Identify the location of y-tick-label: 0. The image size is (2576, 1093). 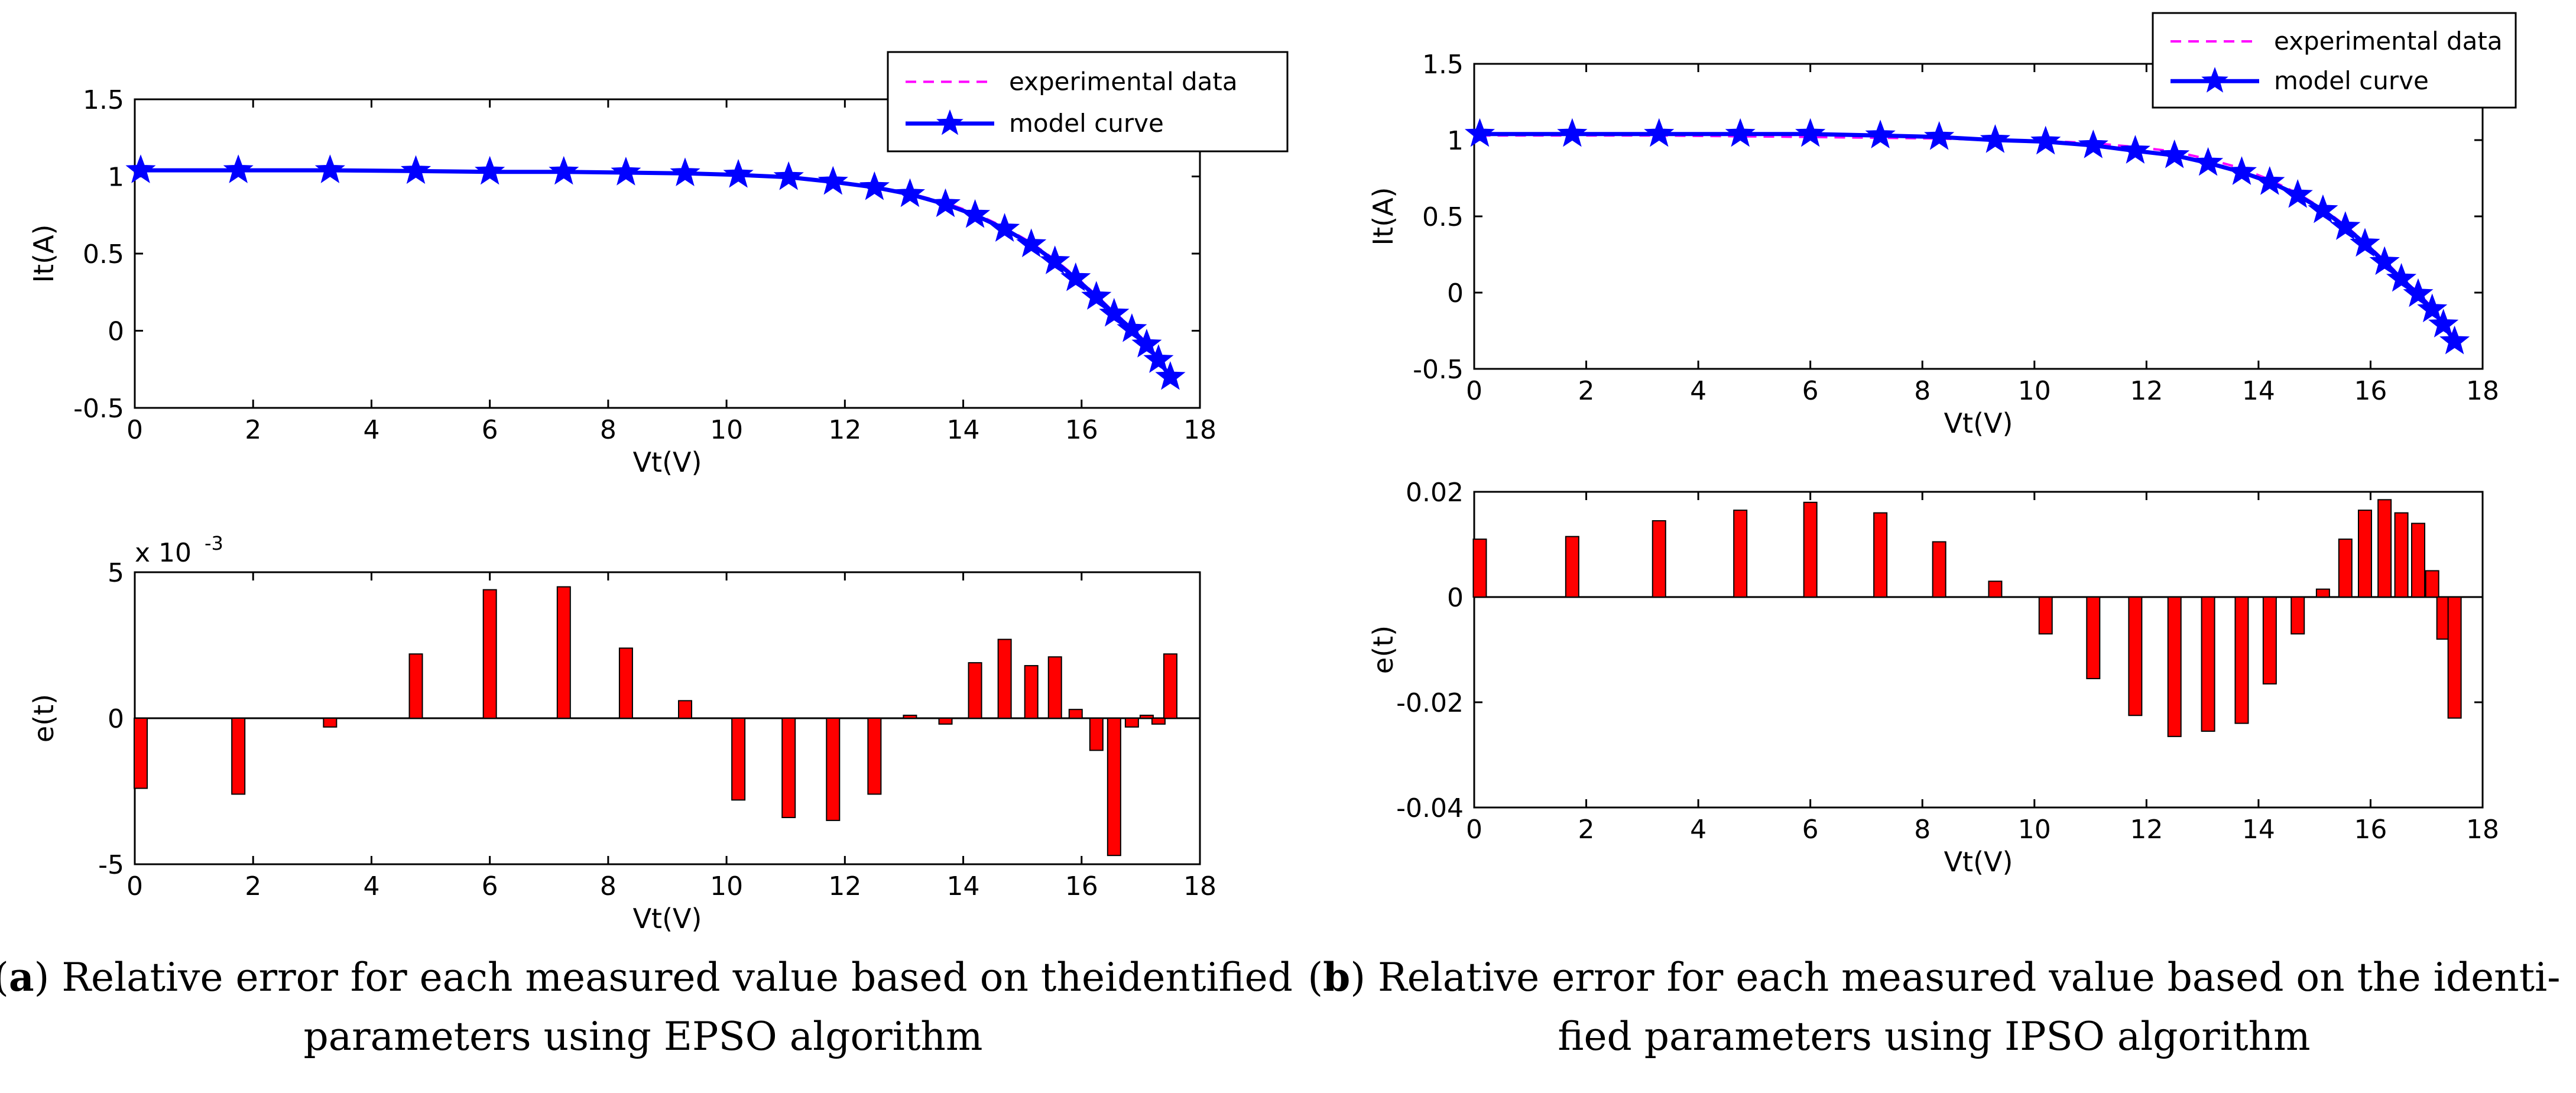
(1455, 598).